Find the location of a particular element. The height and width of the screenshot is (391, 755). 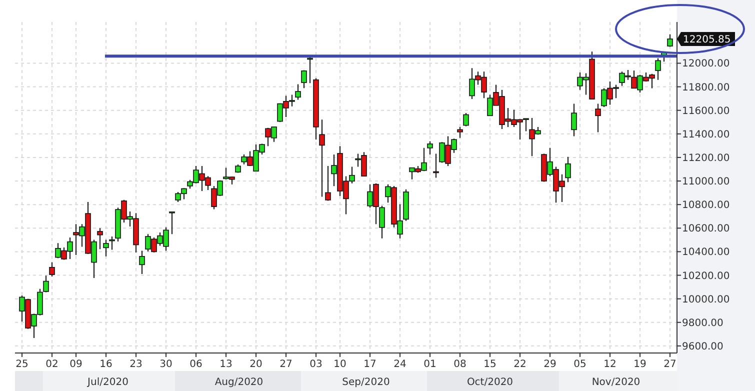

y-tick-label: 11200.00 is located at coordinates (706, 158).